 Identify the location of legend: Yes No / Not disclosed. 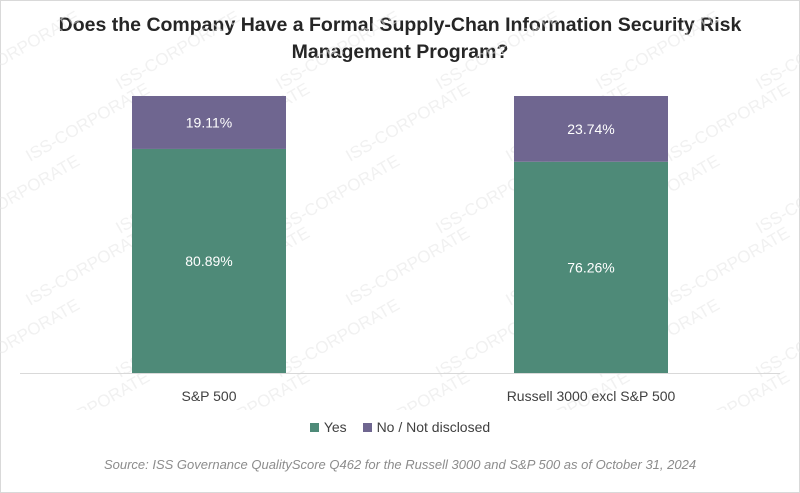
(400, 427).